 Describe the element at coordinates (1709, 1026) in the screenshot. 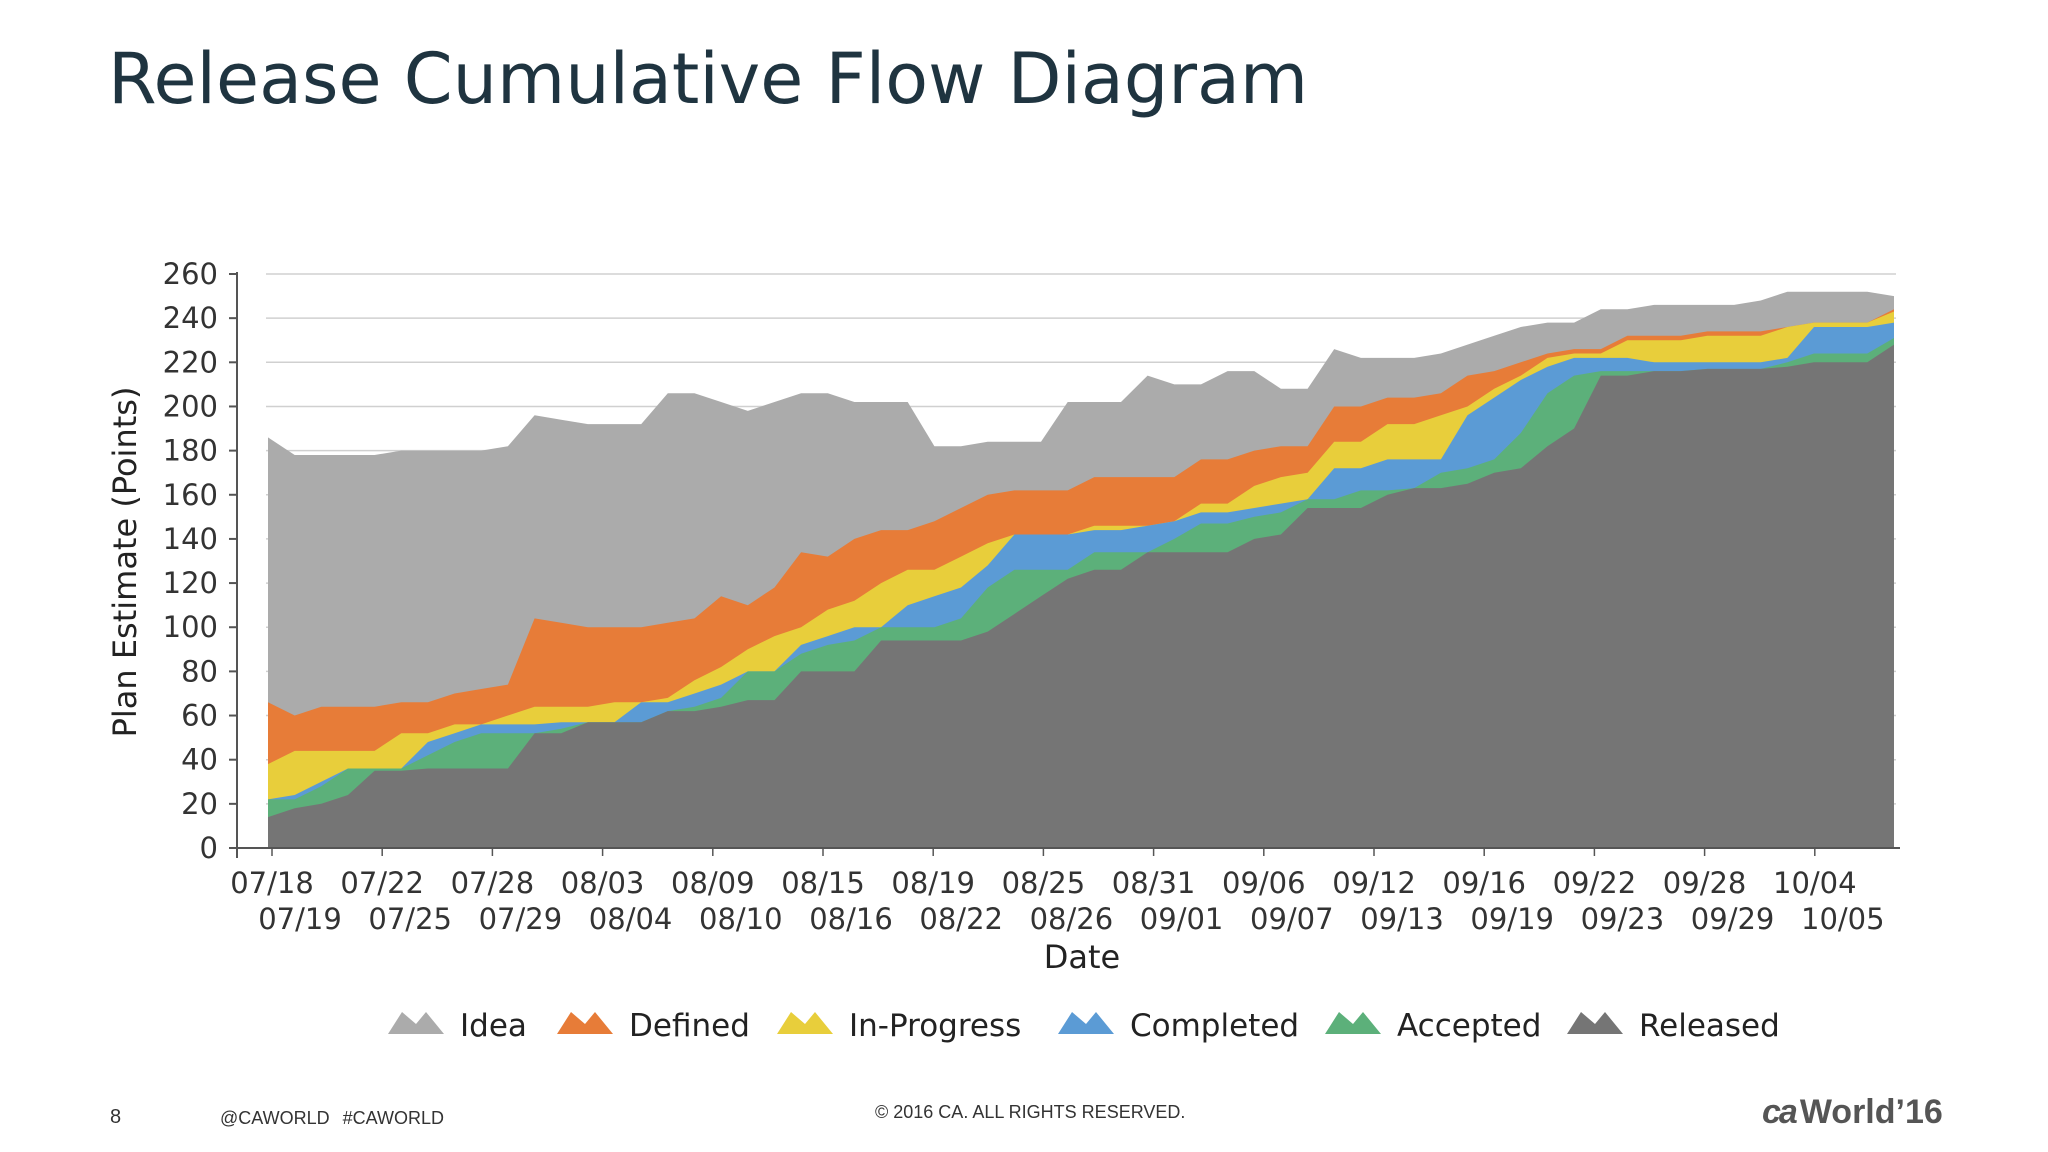

I see `legend-label-released: Released` at that location.